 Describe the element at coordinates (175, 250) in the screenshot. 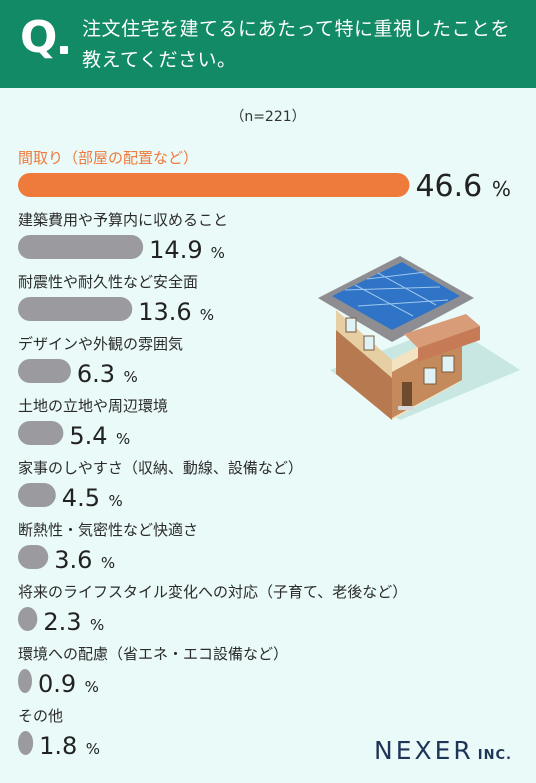

I see `value-label: 14.9` at that location.